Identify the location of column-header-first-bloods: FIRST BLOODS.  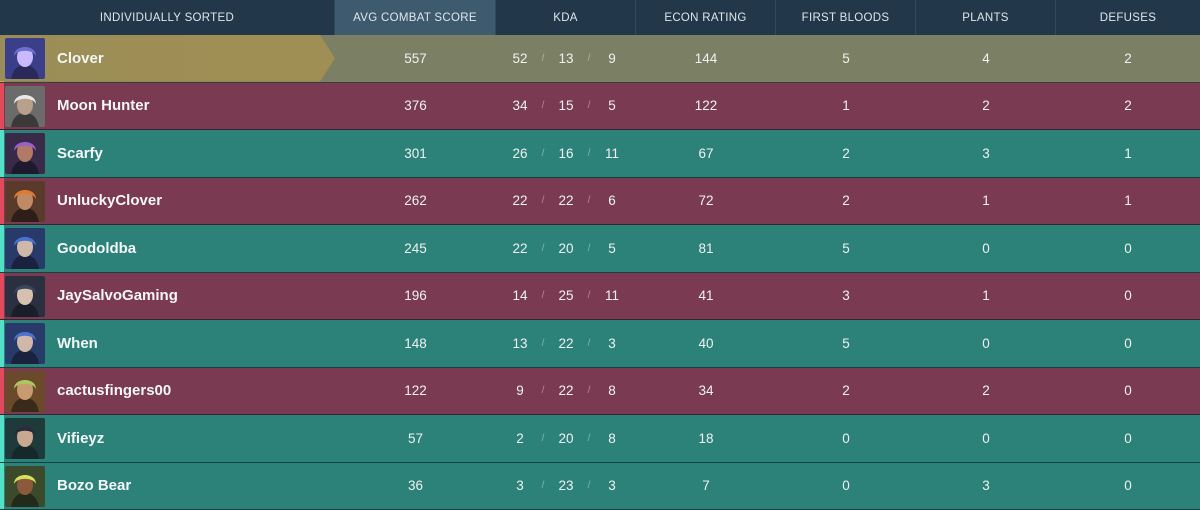
(846, 17).